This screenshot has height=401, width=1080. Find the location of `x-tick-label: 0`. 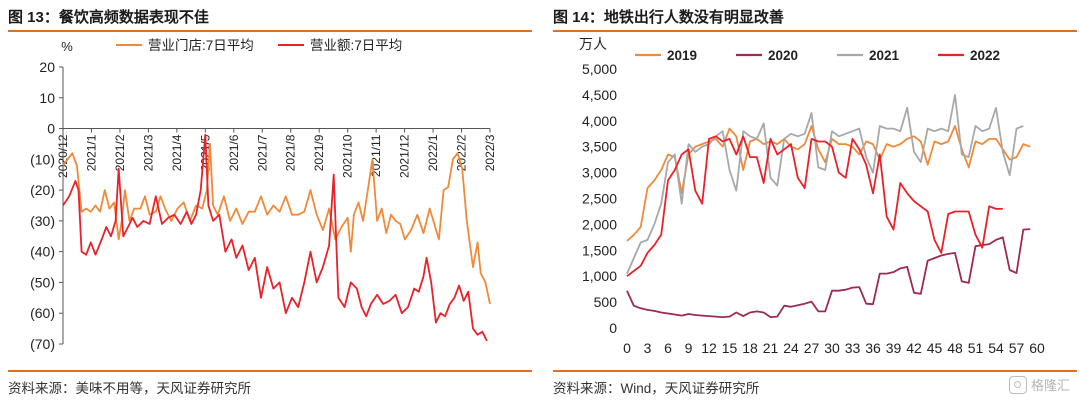

x-tick-label: 0 is located at coordinates (627, 348).